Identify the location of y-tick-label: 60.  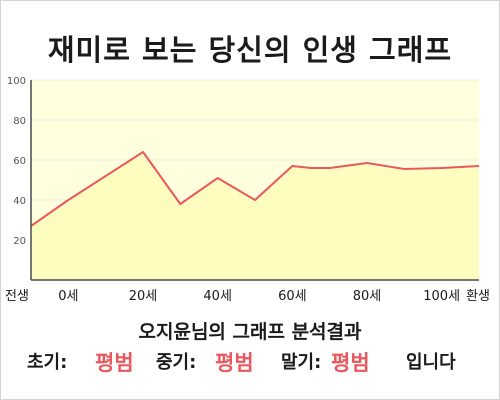
(19, 161).